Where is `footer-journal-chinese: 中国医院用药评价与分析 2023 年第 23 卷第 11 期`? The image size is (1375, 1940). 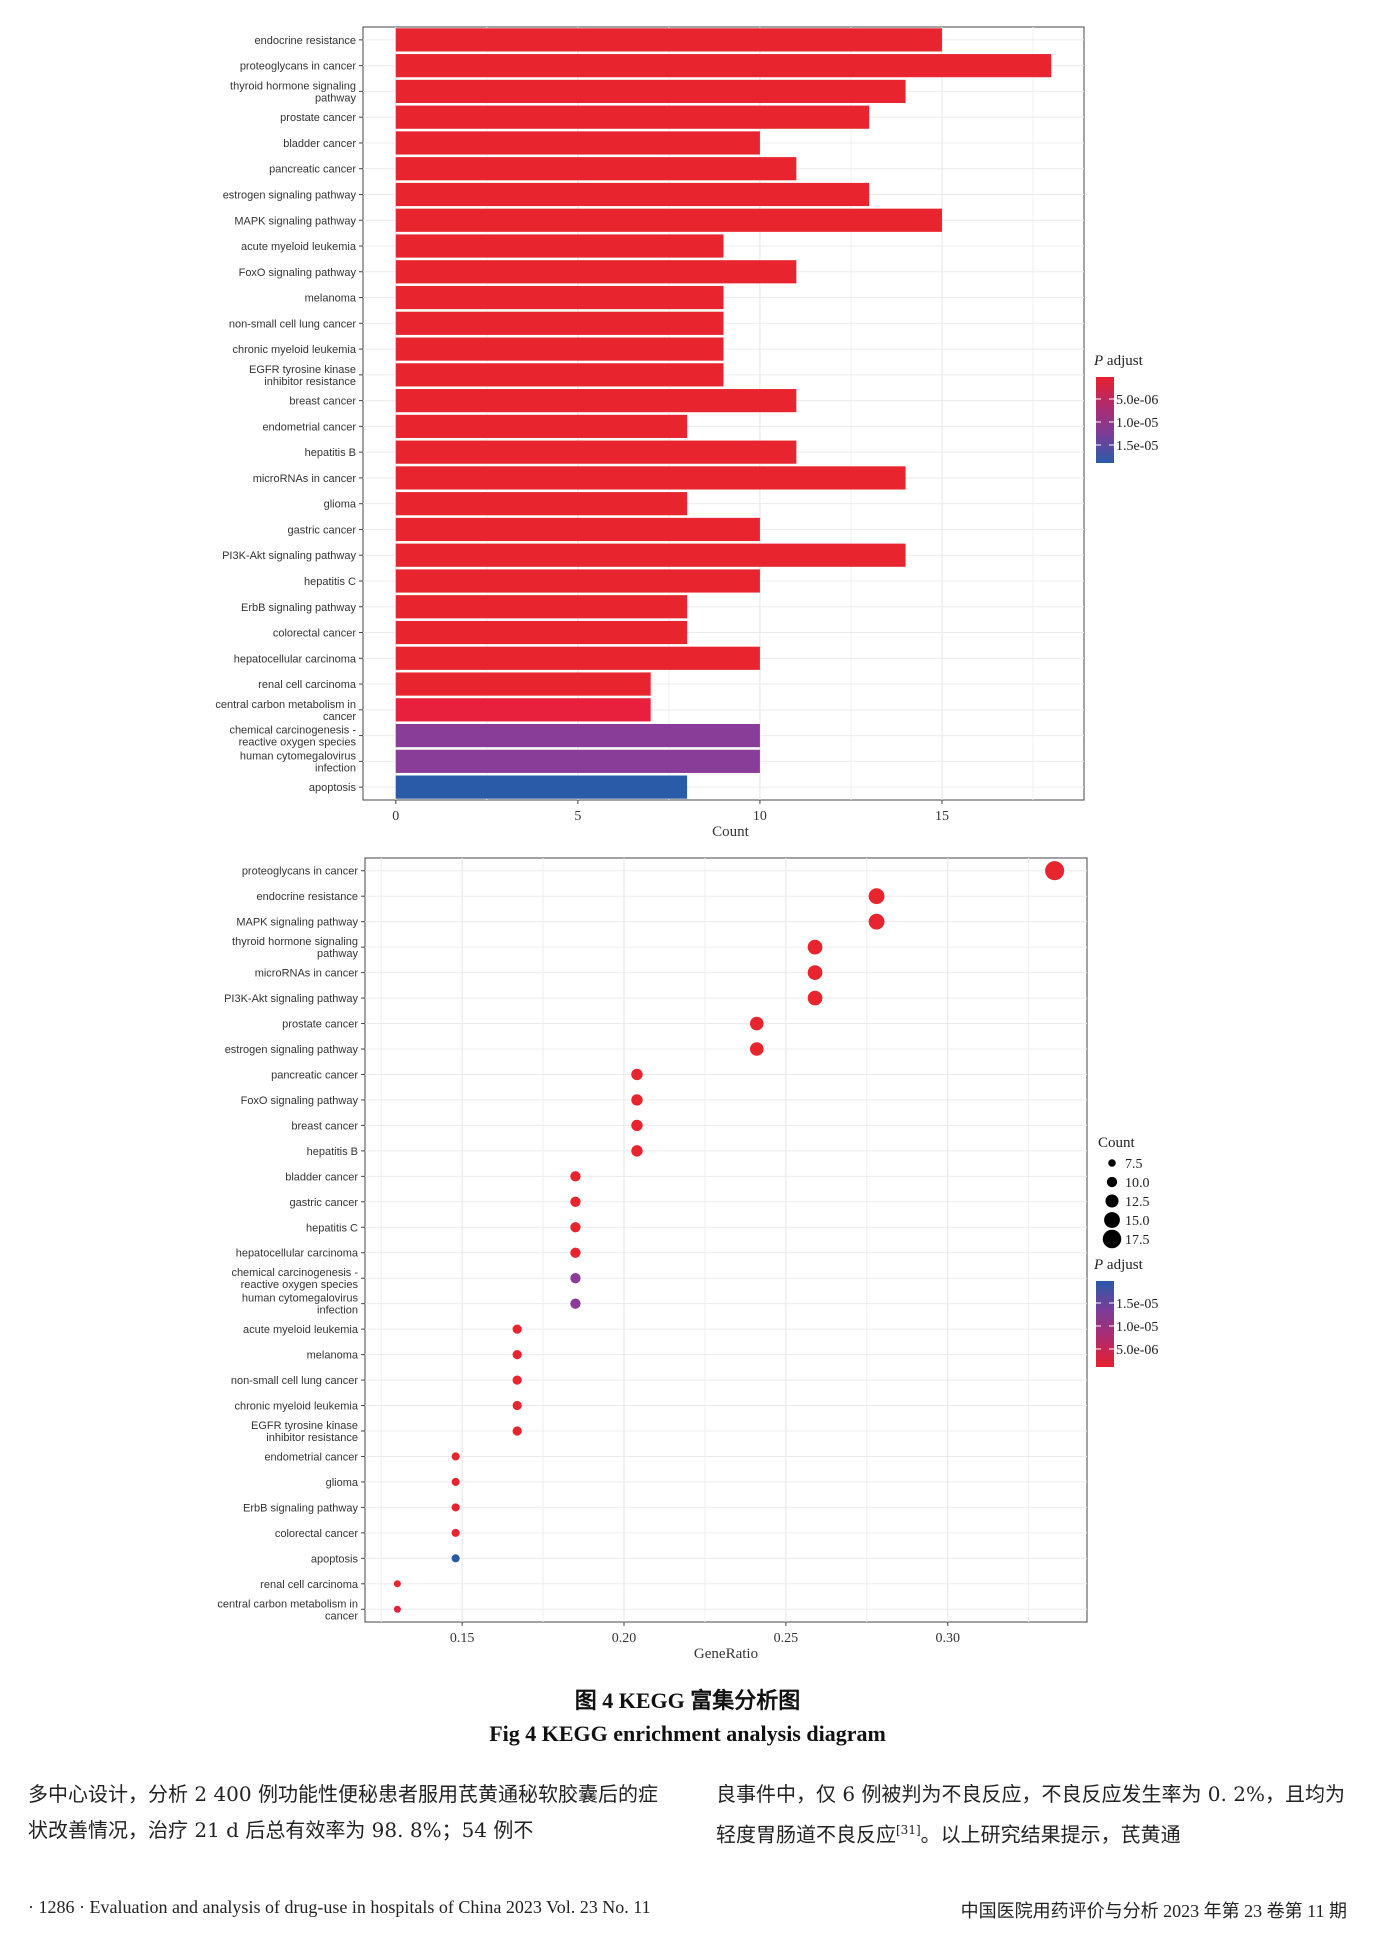 footer-journal-chinese: 中国医院用药评价与分析 2023 年第 23 卷第 11 期 is located at coordinates (1153, 1911).